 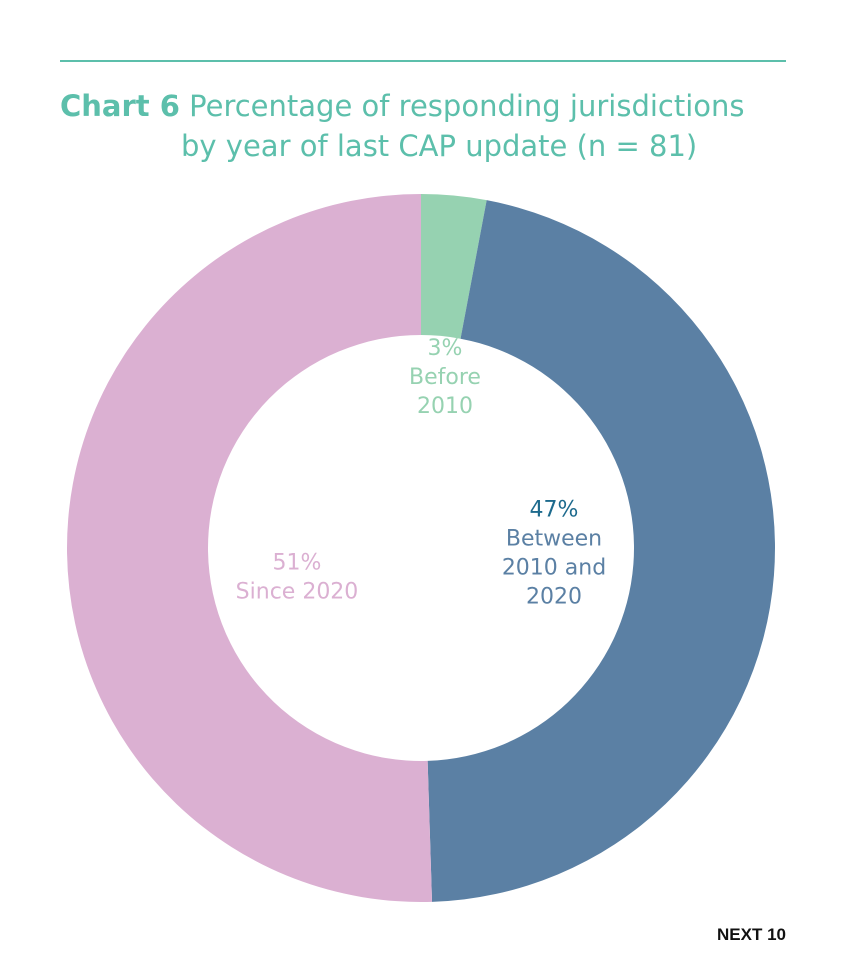 I want to click on slice-pct-label-2: 51%, so click(x=297, y=563).